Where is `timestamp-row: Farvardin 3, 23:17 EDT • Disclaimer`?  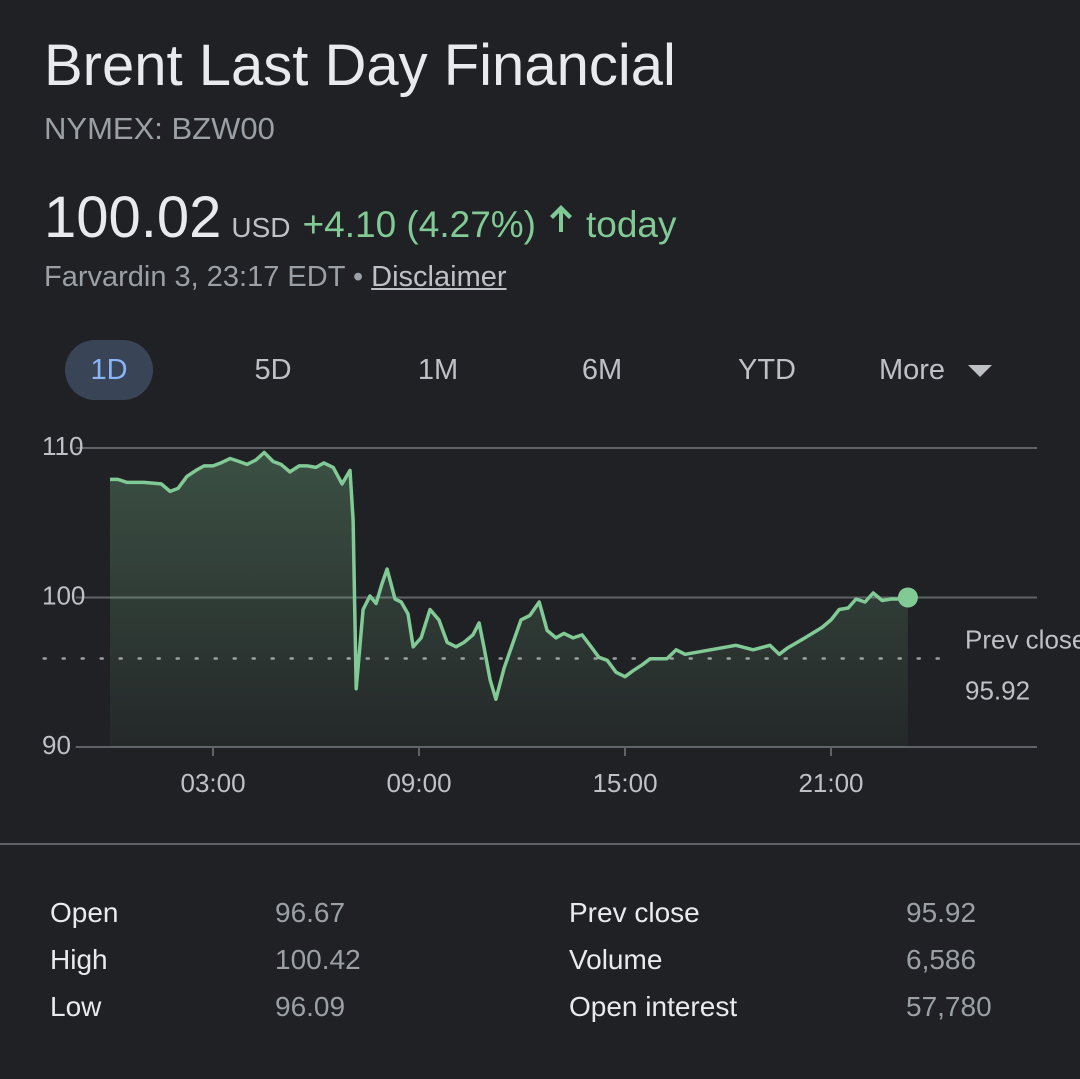 timestamp-row: Farvardin 3, 23:17 EDT • Disclaimer is located at coordinates (275, 277).